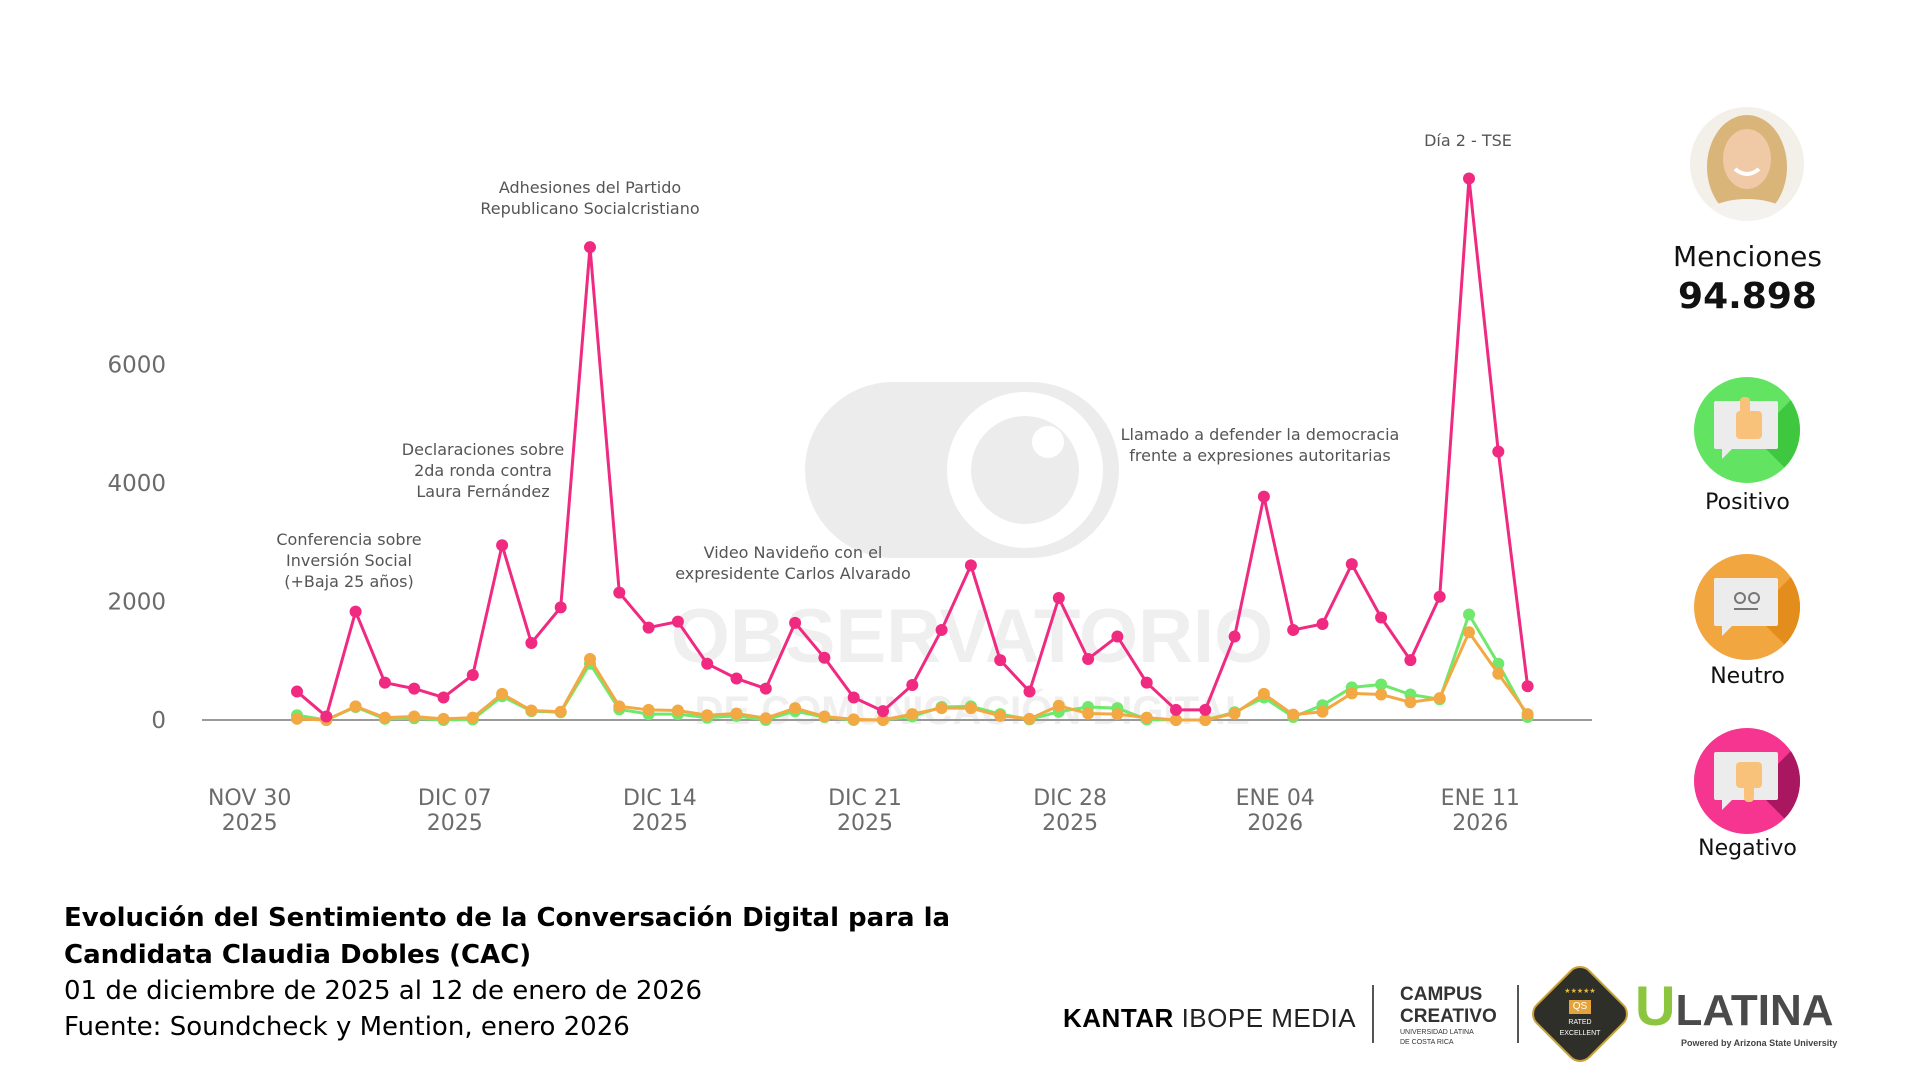 The image size is (1920, 1080). I want to click on candidate-avatar, so click(1747, 164).